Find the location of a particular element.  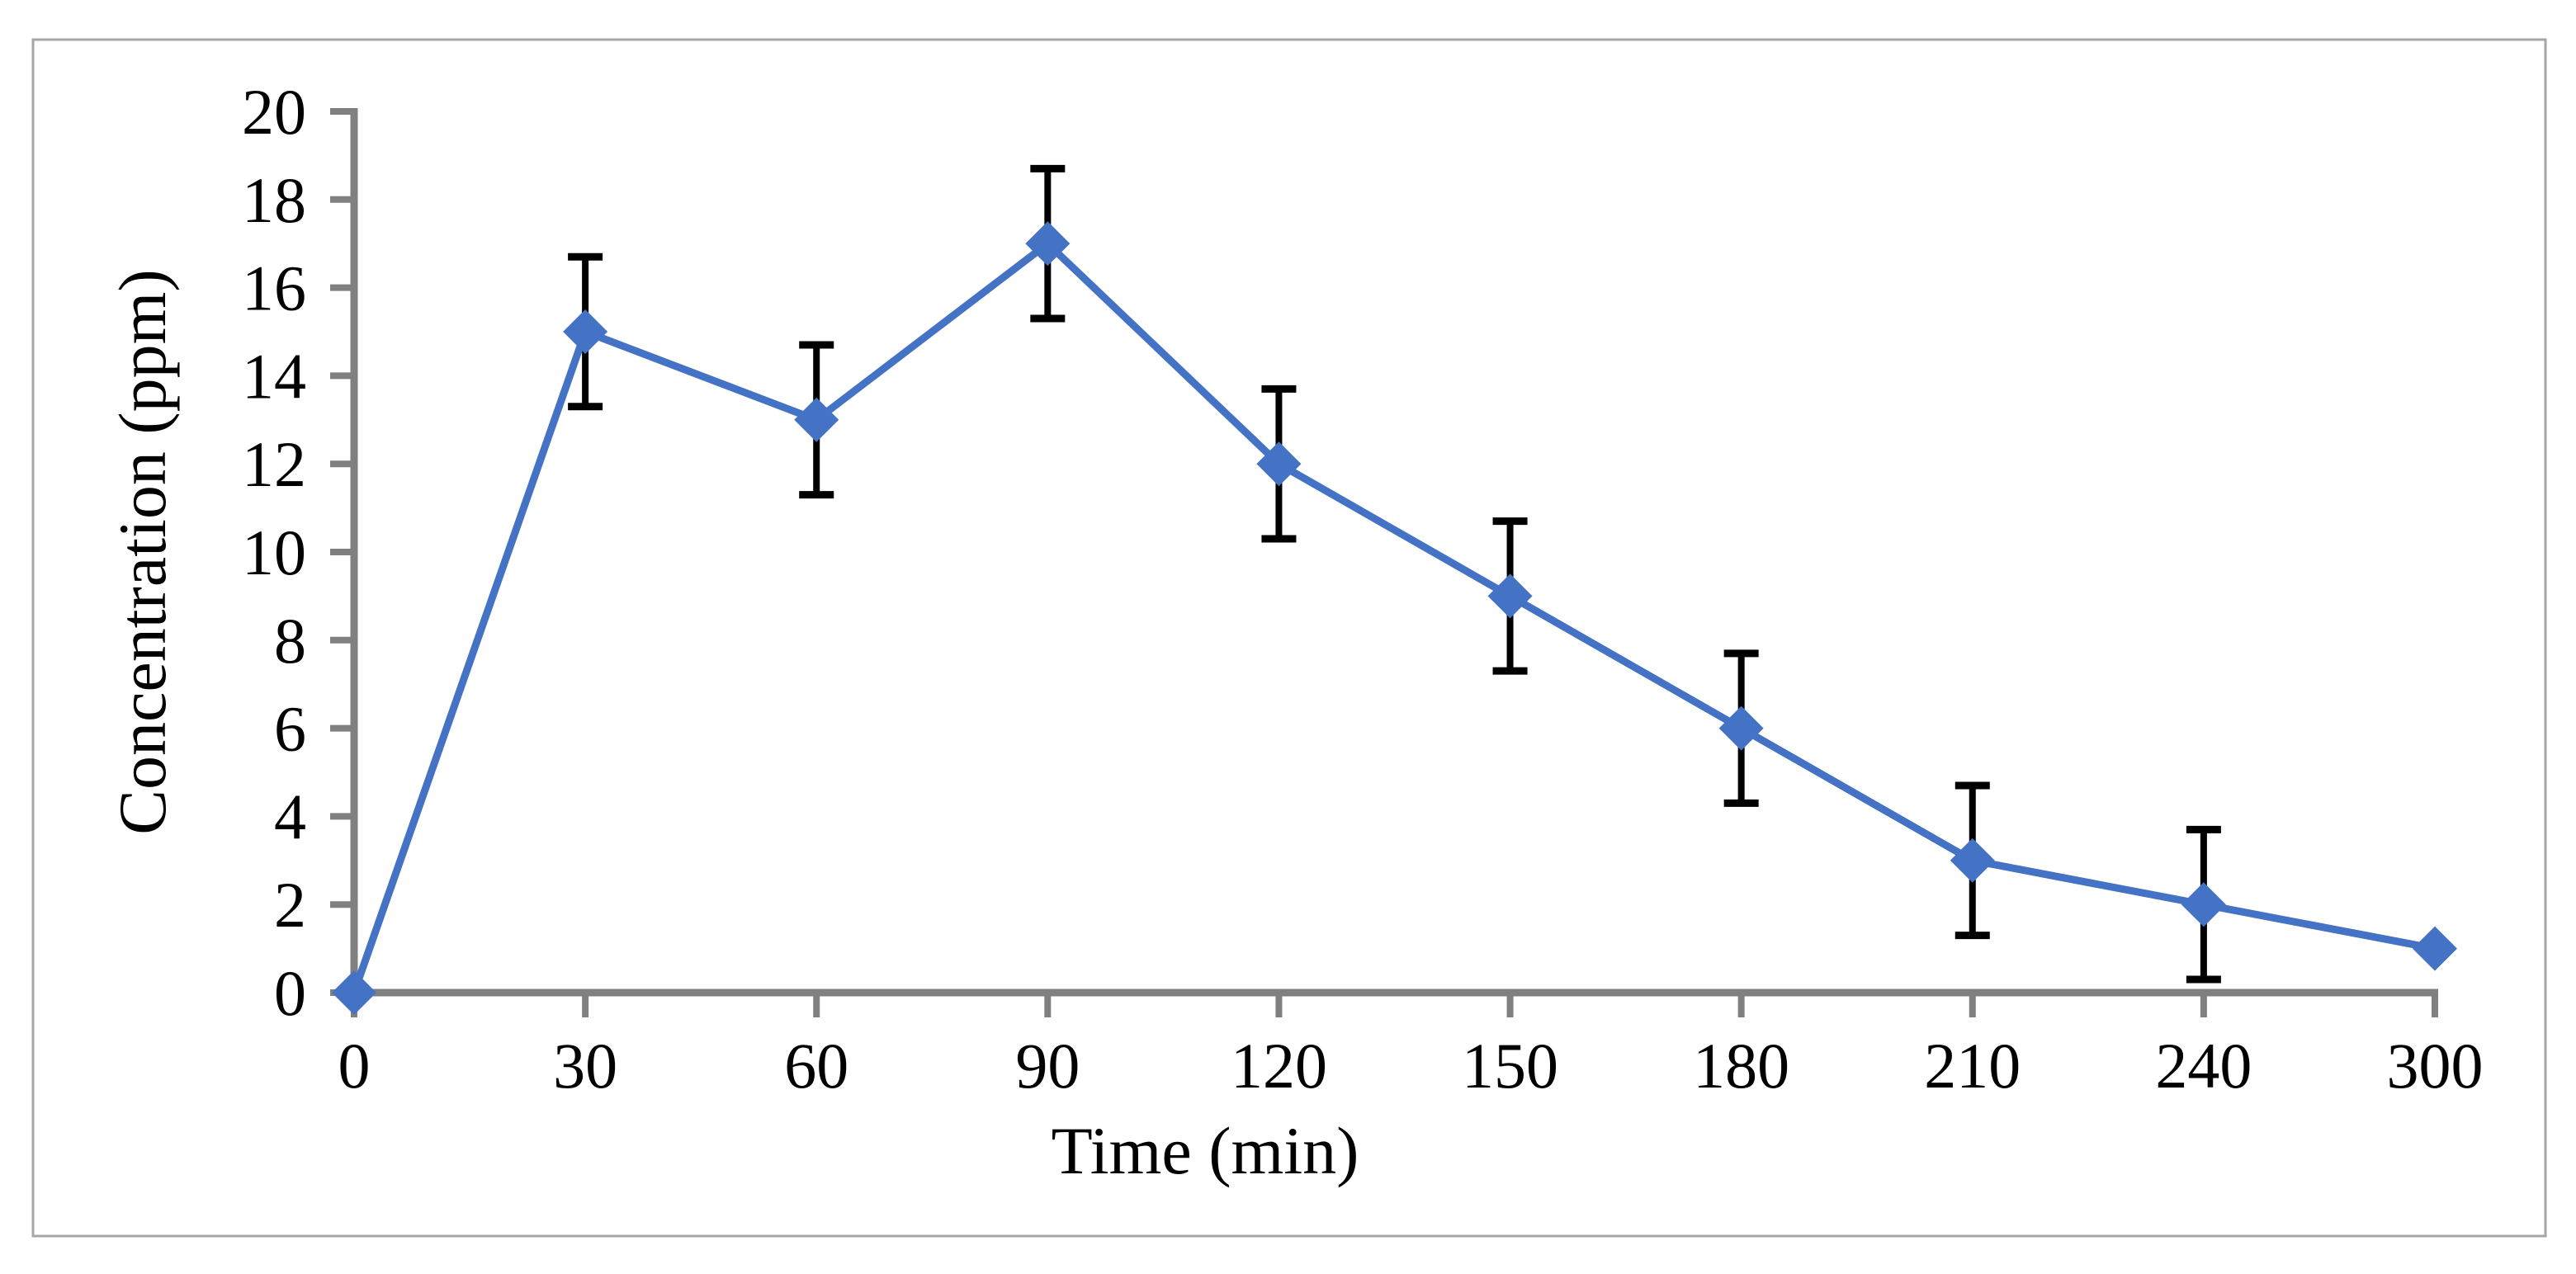

y-tick-label: 6 is located at coordinates (290, 729).